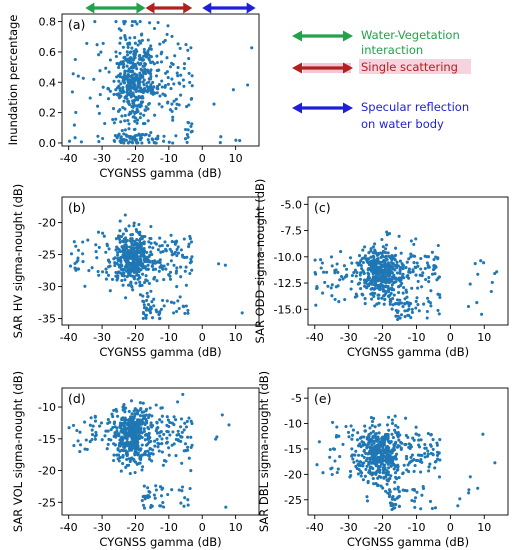 This screenshot has height=550, width=524. Describe the element at coordinates (48, 143) in the screenshot. I see `y-tick-label: 0.0` at that location.